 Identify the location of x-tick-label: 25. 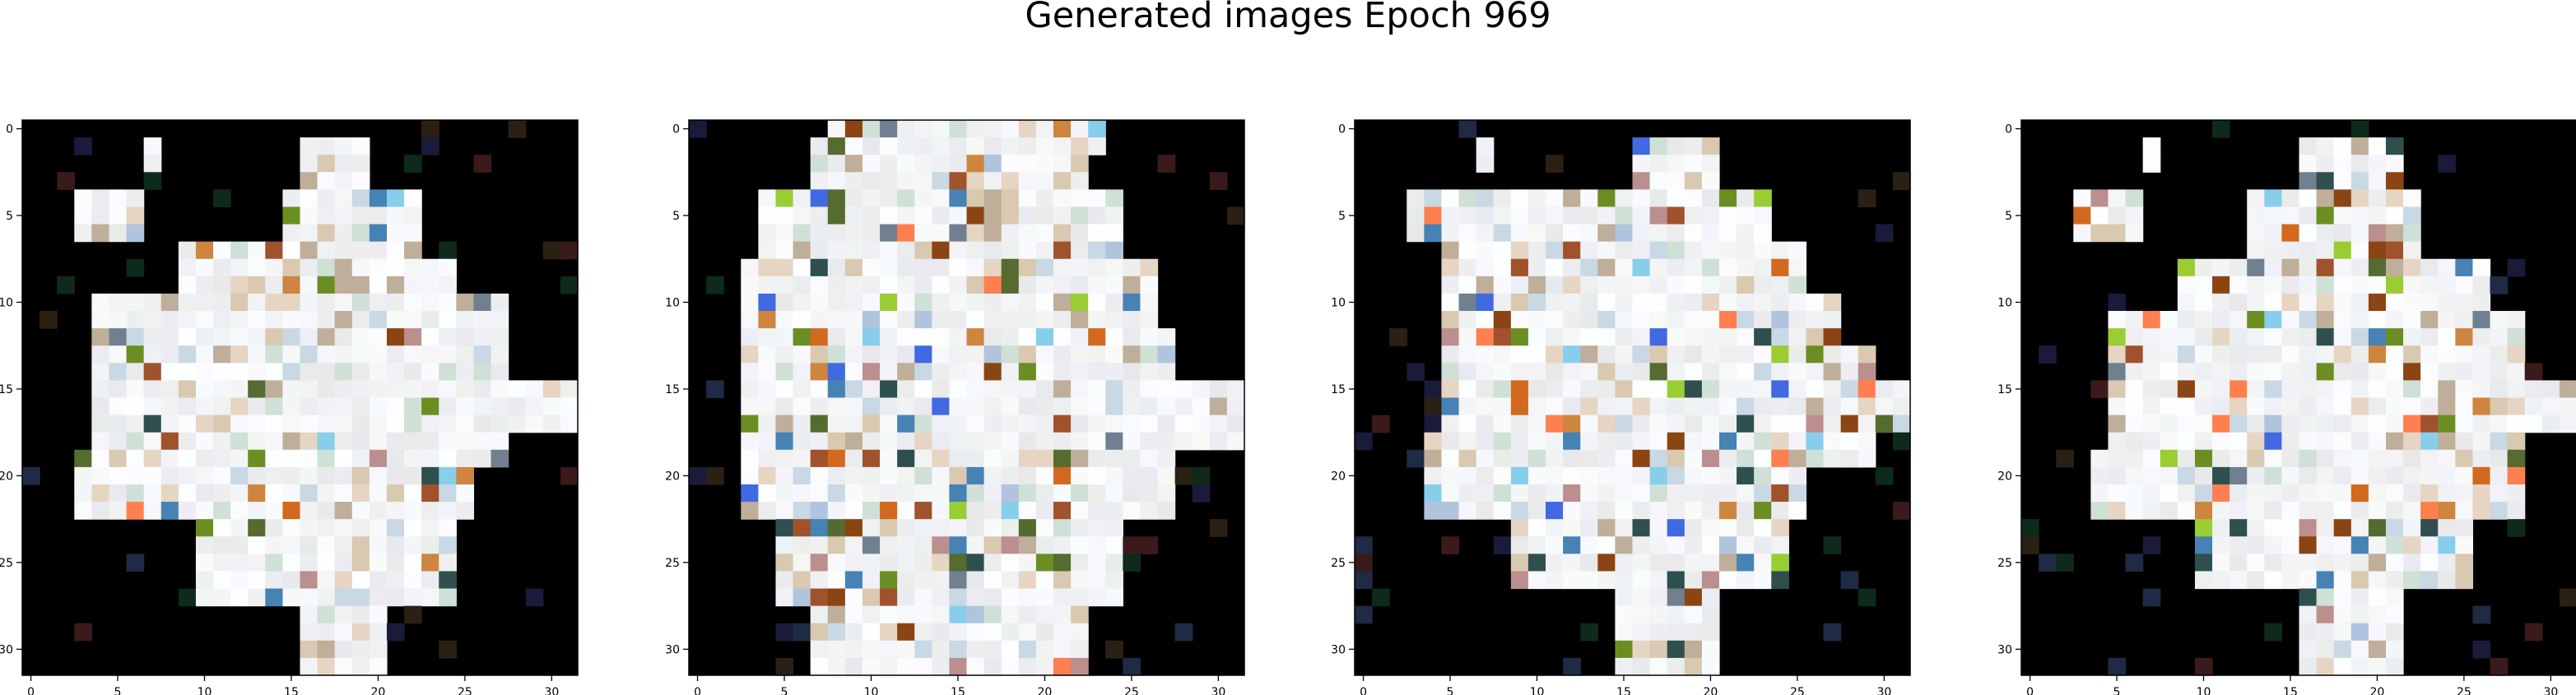
(465, 690).